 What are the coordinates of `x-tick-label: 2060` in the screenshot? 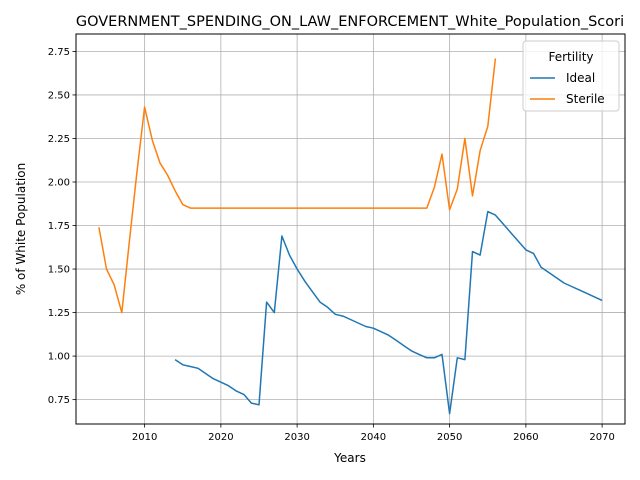 It's located at (525, 437).